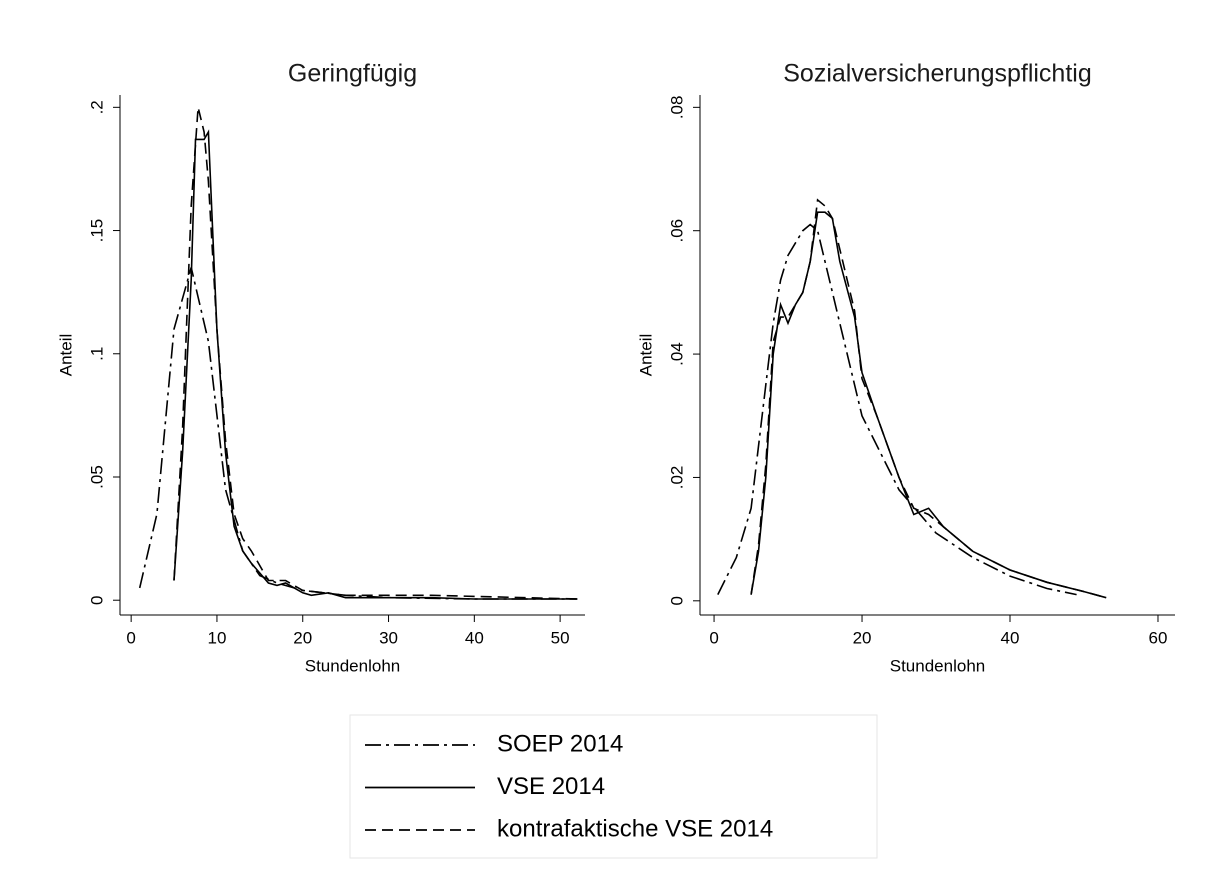 The image size is (1214, 880). What do you see at coordinates (676, 108) in the screenshot?
I see `y-tick-label: .08` at bounding box center [676, 108].